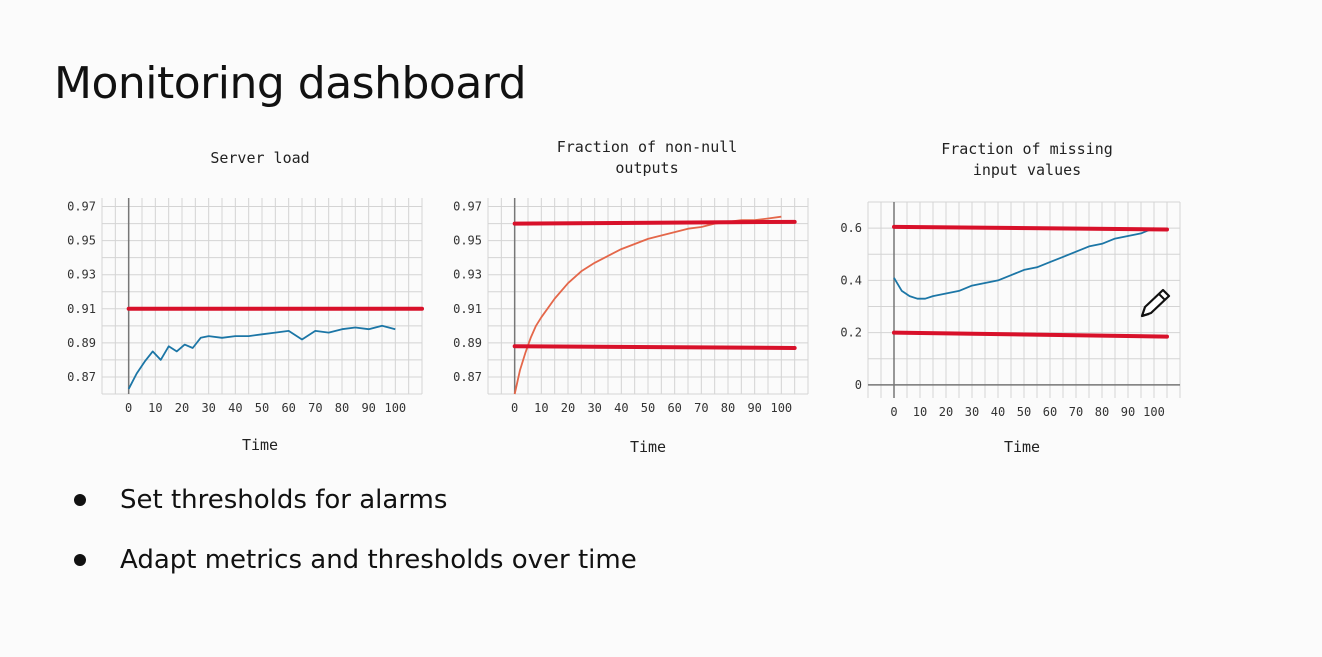 Image resolution: width=1322 pixels, height=657 pixels. Describe the element at coordinates (378, 560) in the screenshot. I see `bullet-text: Adapt metrics and thresholds over time` at that location.